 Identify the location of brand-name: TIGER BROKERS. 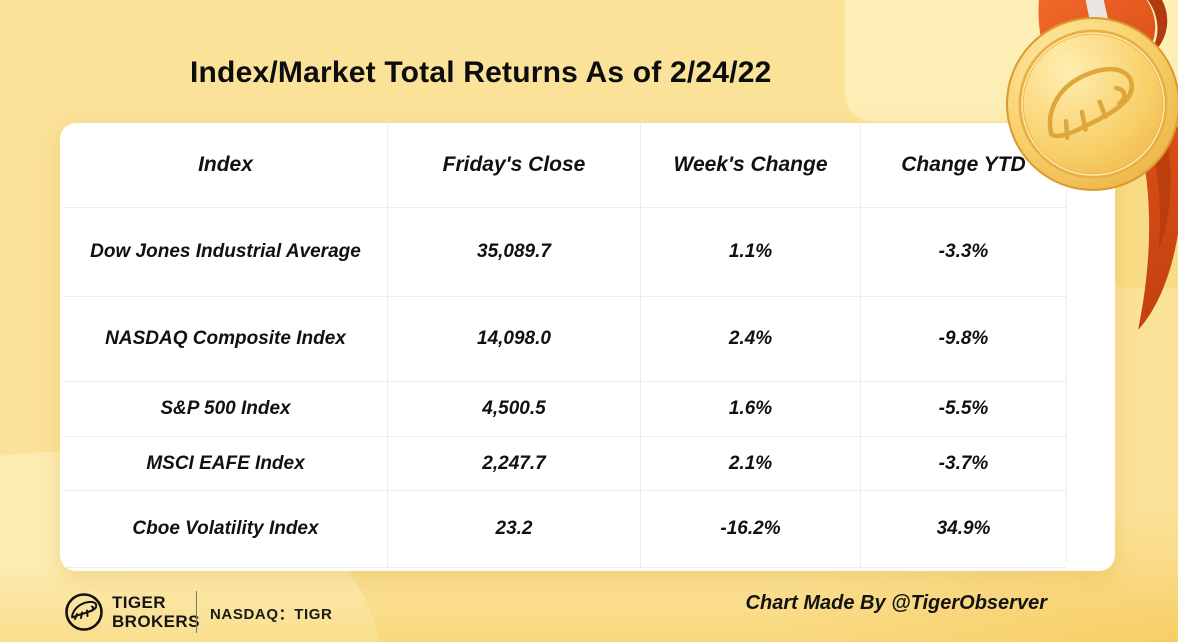
(156, 612).